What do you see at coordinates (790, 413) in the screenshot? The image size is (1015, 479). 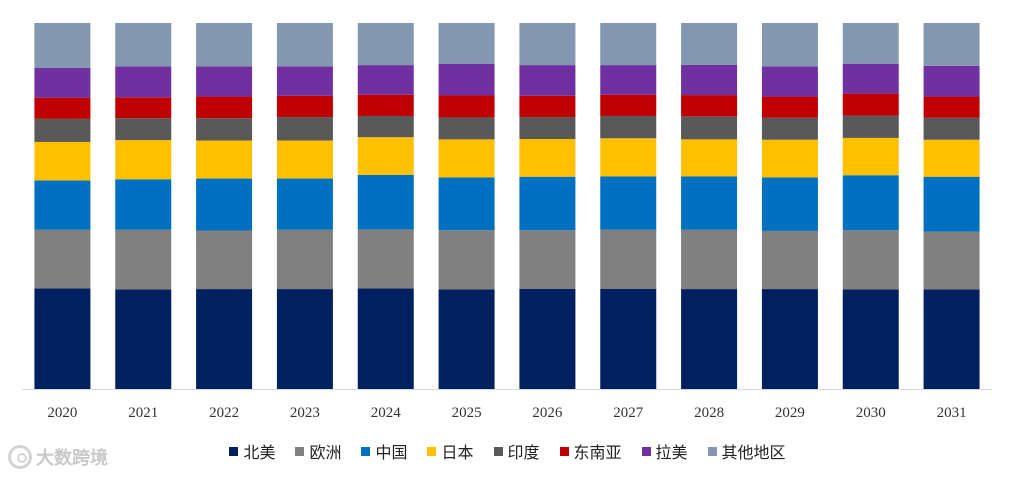 I see `x-tick-label: 2029` at bounding box center [790, 413].